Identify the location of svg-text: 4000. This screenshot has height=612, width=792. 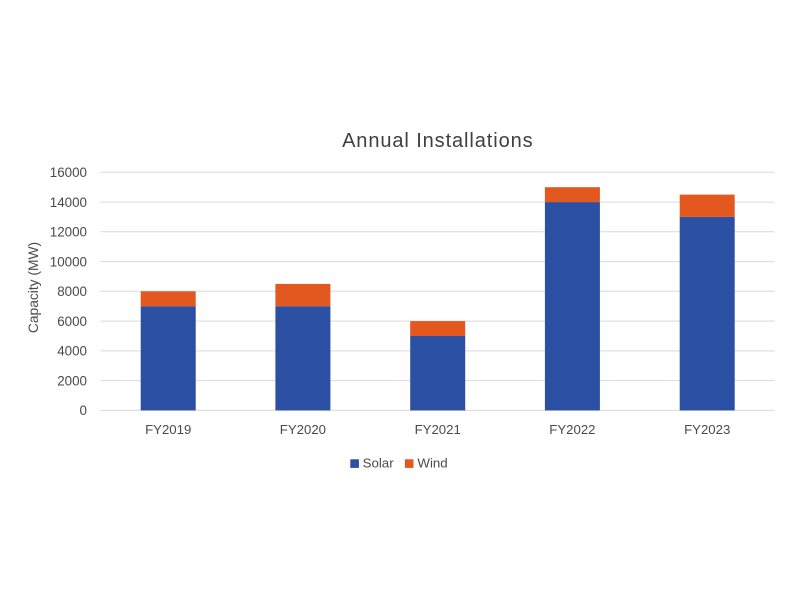
(72, 351).